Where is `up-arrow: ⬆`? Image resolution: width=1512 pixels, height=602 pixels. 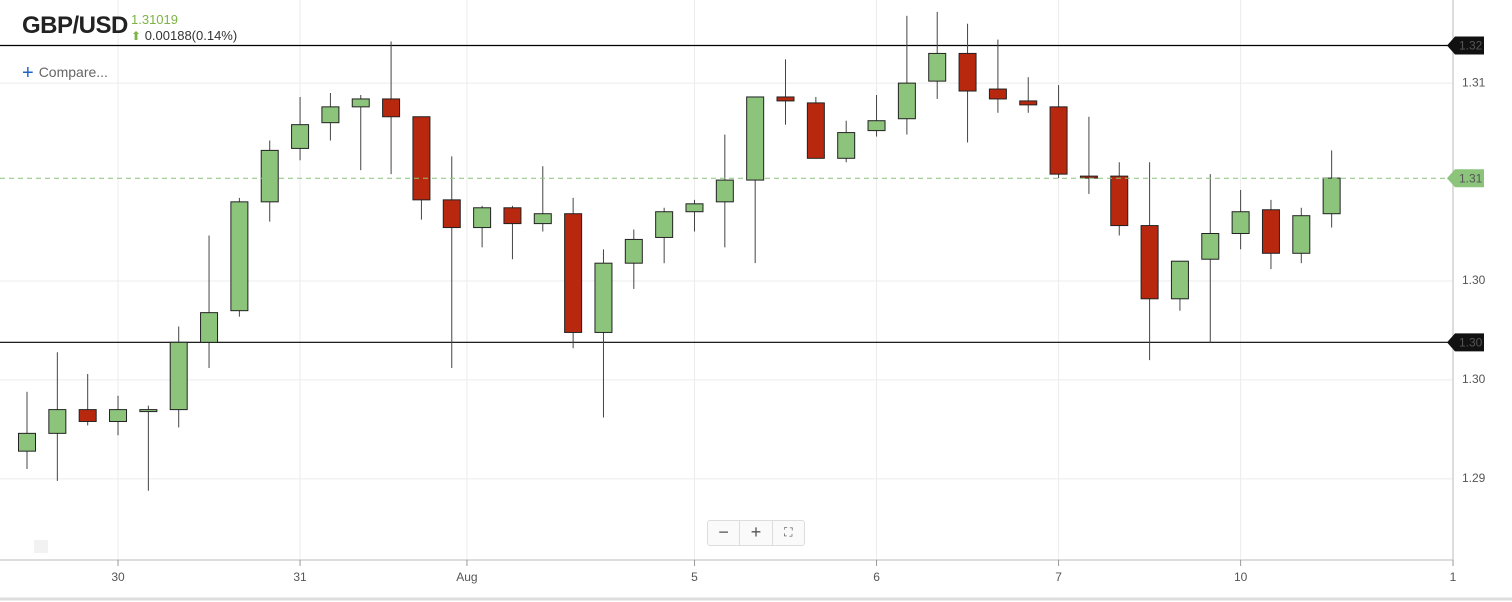
up-arrow: ⬆ is located at coordinates (136, 36).